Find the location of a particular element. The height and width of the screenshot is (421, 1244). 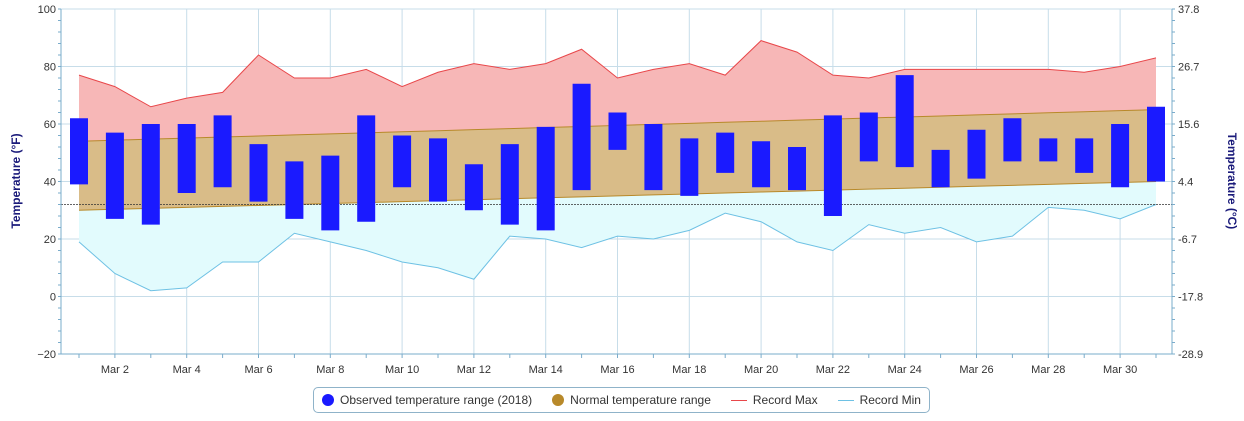

y-tick-label-left: 20 is located at coordinates (50, 240).